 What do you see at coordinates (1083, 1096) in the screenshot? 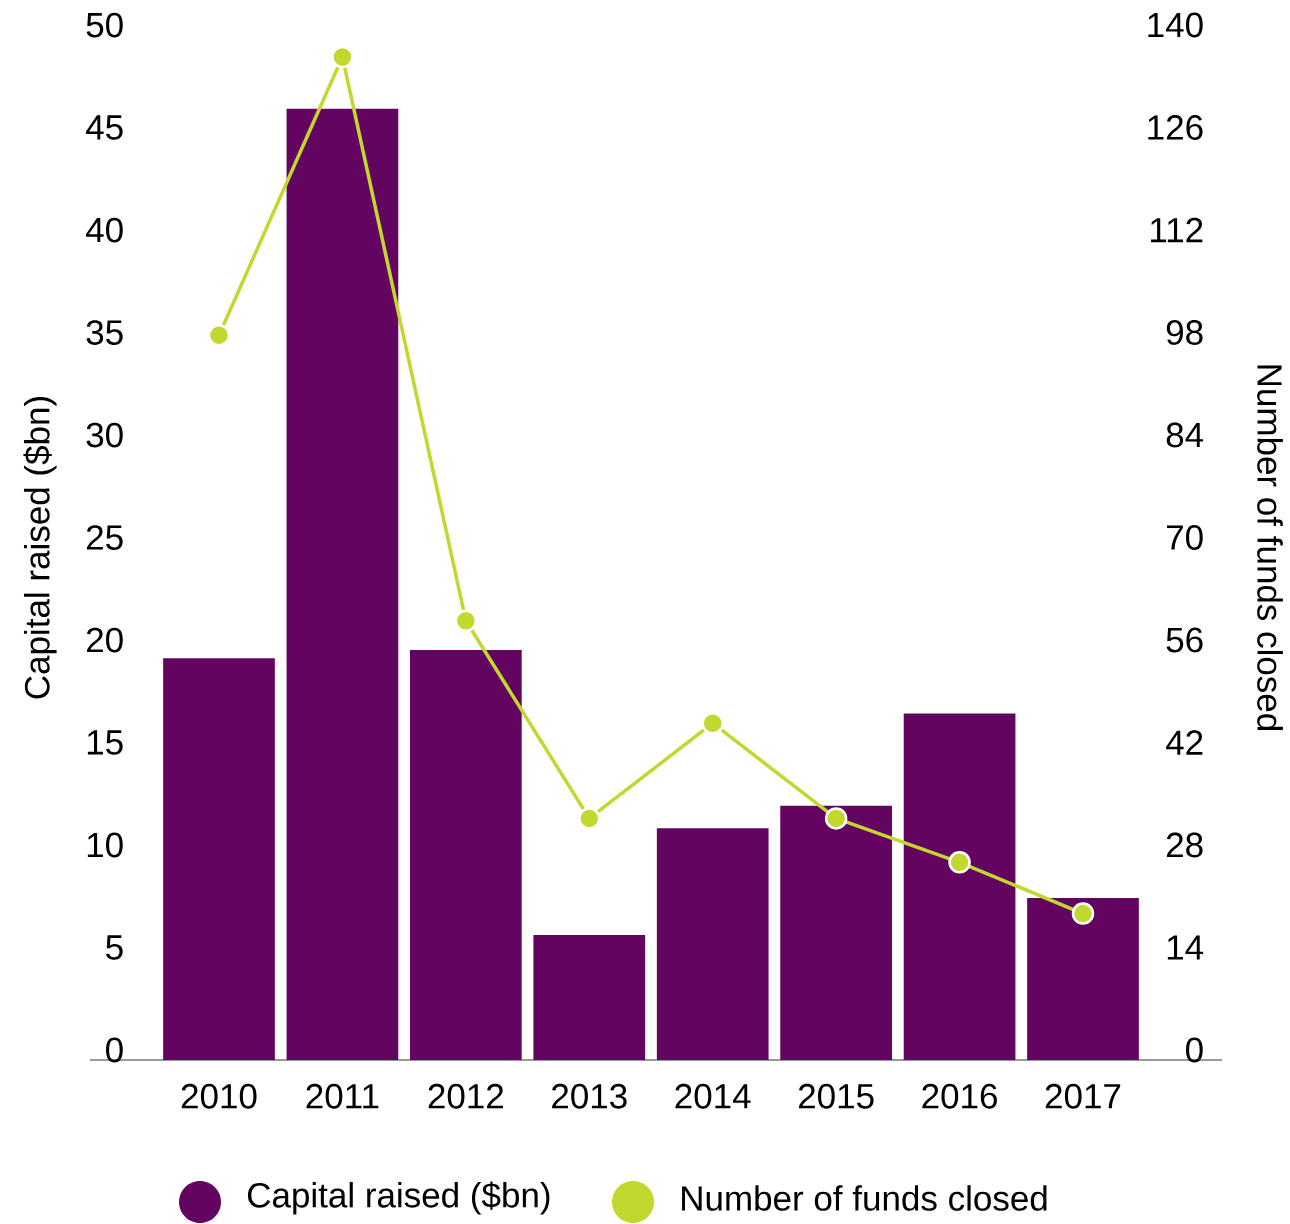
I see `x-tick-label: 2017` at bounding box center [1083, 1096].